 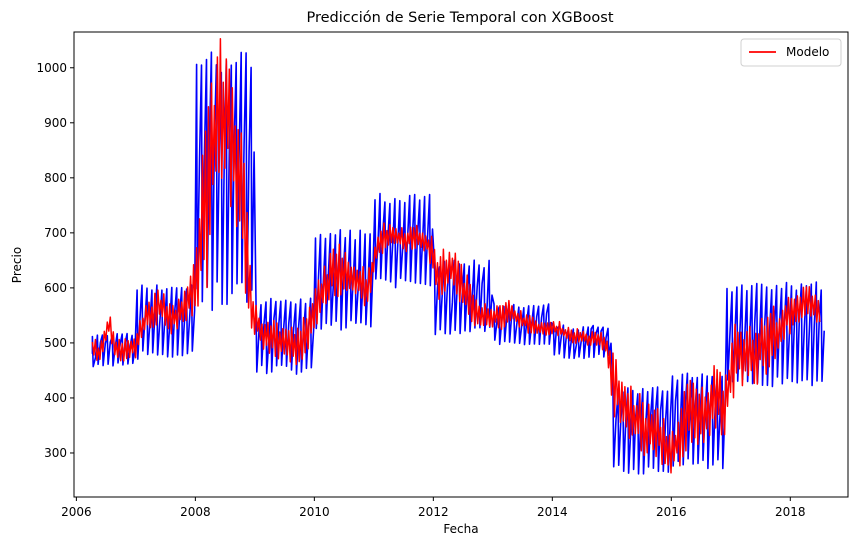 What do you see at coordinates (55, 398) in the screenshot?
I see `y-tick-label: 400` at bounding box center [55, 398].